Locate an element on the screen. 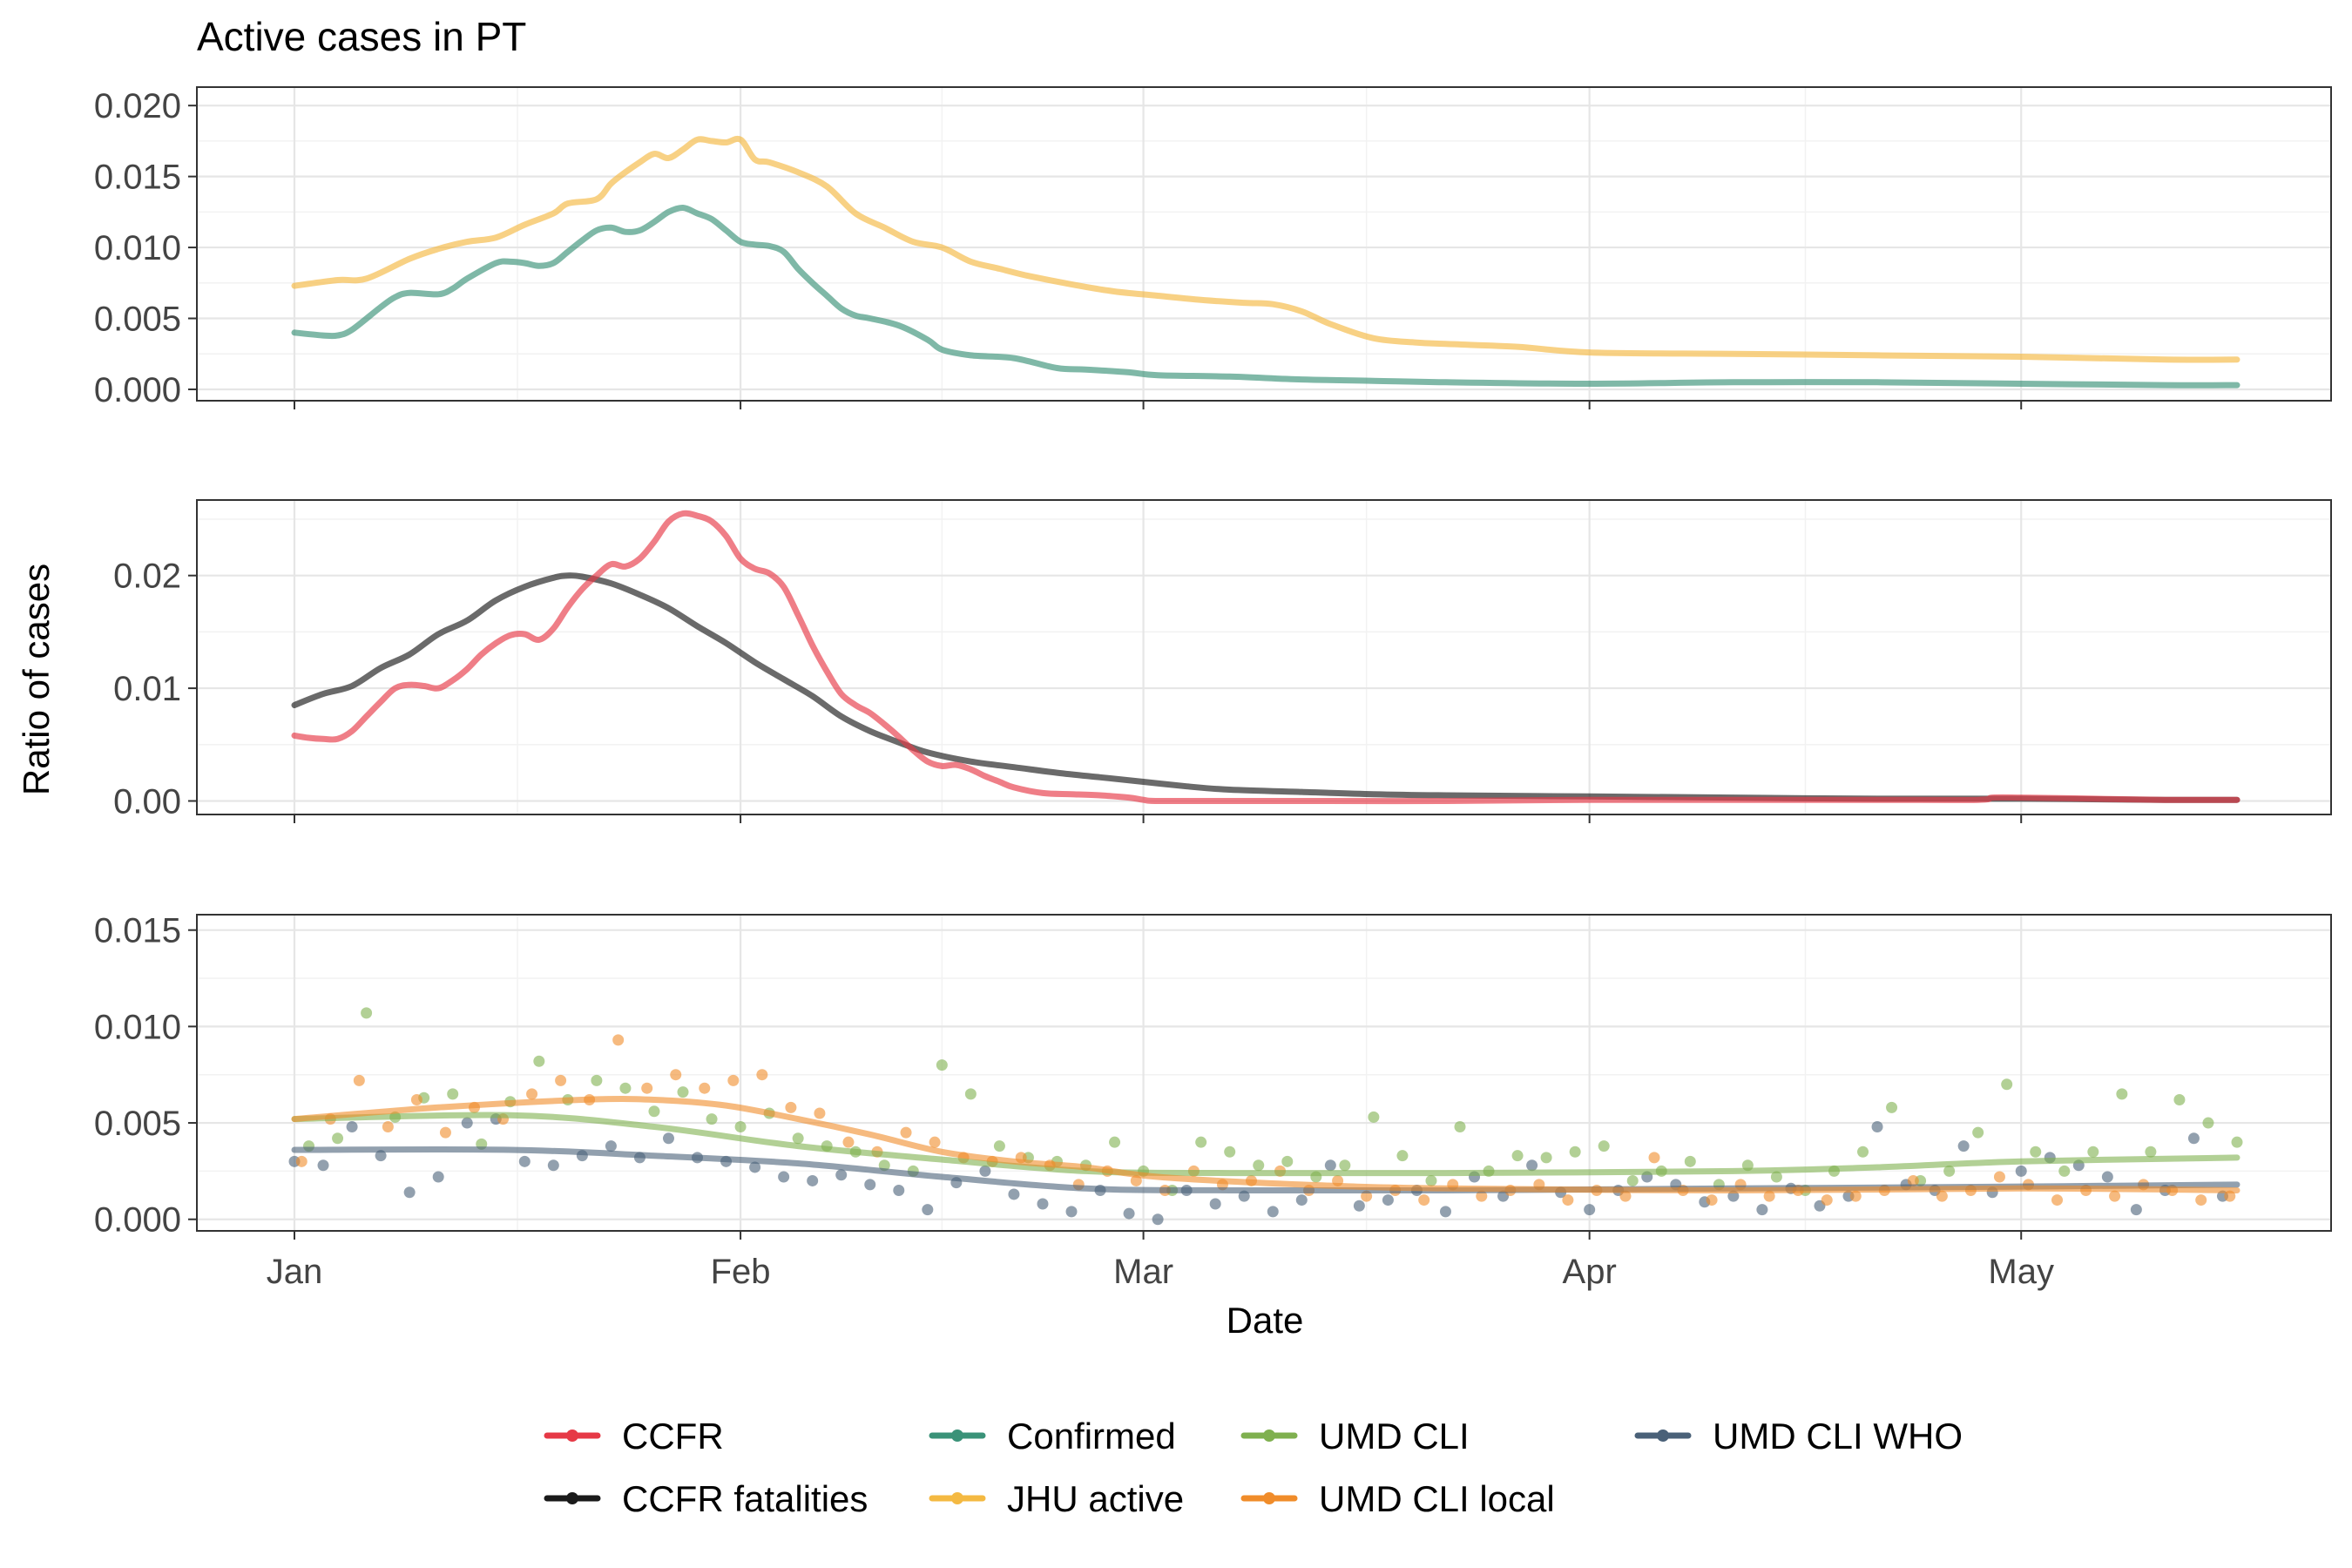 This screenshot has width=2352, height=1568. legend-label: CCFR is located at coordinates (673, 1436).